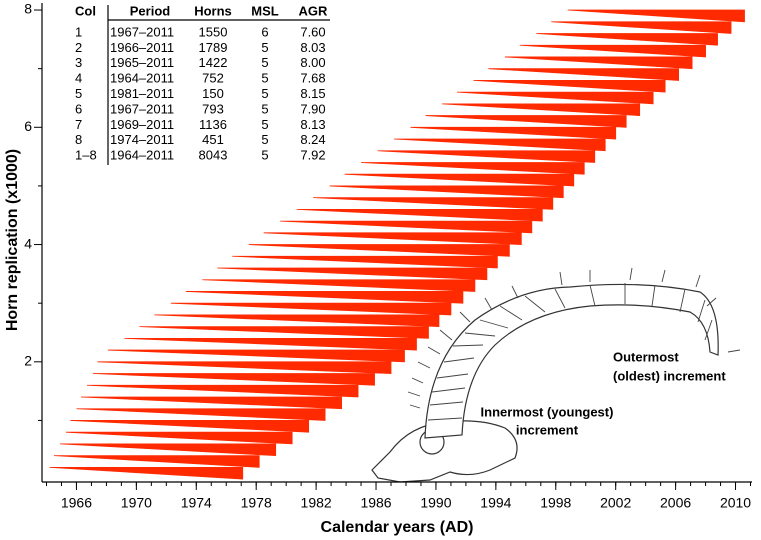  What do you see at coordinates (675, 503) in the screenshot?
I see `x-tick-label: 2006` at bounding box center [675, 503].